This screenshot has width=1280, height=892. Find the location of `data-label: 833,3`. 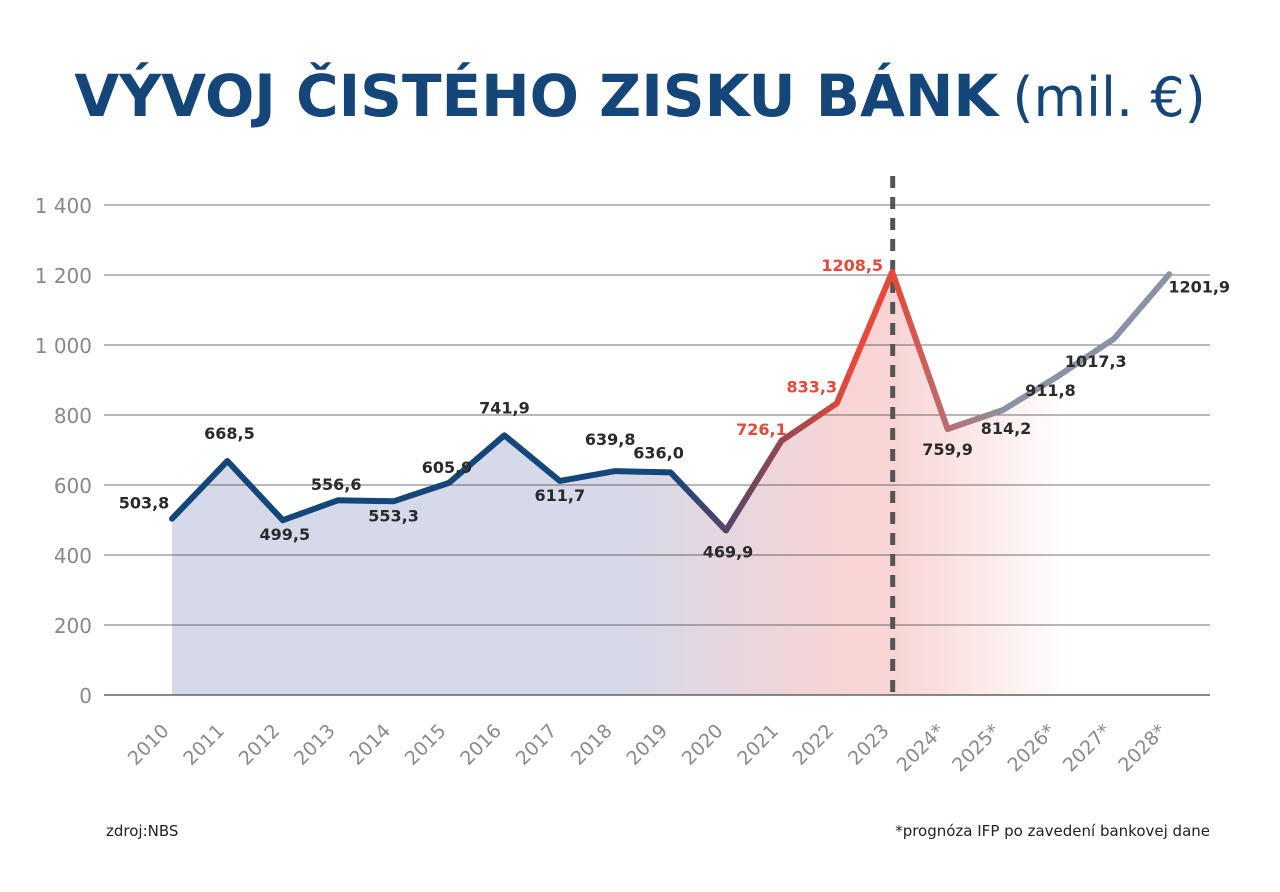

data-label: 833,3 is located at coordinates (811, 386).